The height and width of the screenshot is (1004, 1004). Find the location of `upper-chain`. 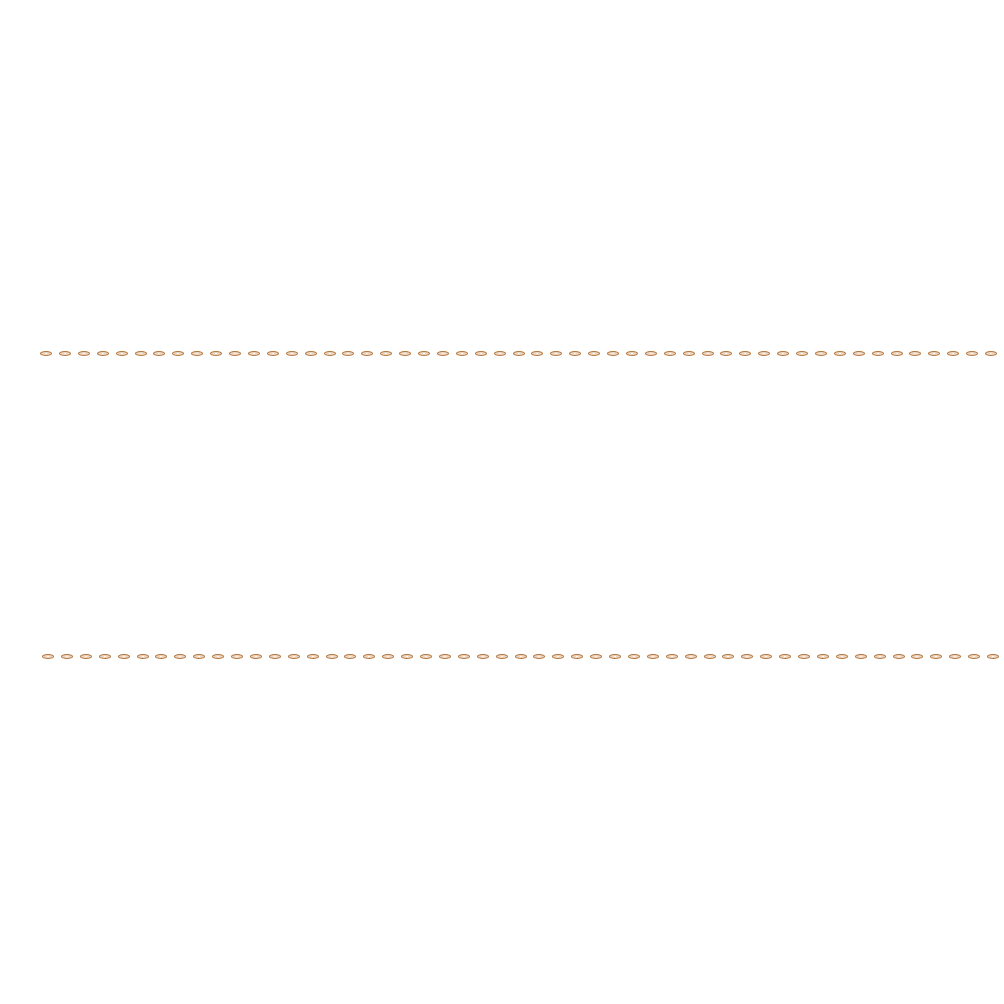

upper-chain is located at coordinates (502, 354).